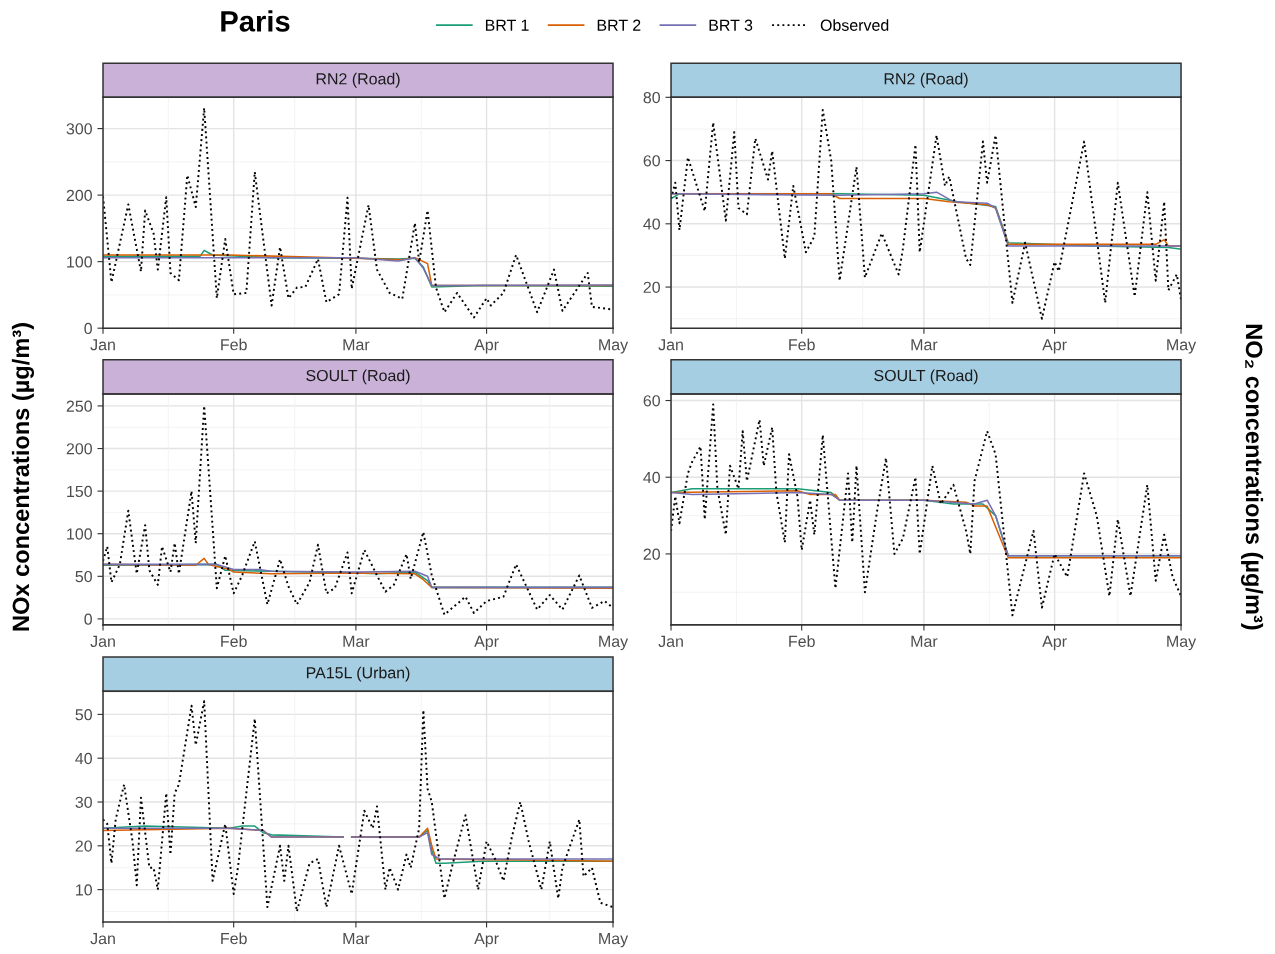  Describe the element at coordinates (854, 25) in the screenshot. I see `legend-label: Observed` at that location.